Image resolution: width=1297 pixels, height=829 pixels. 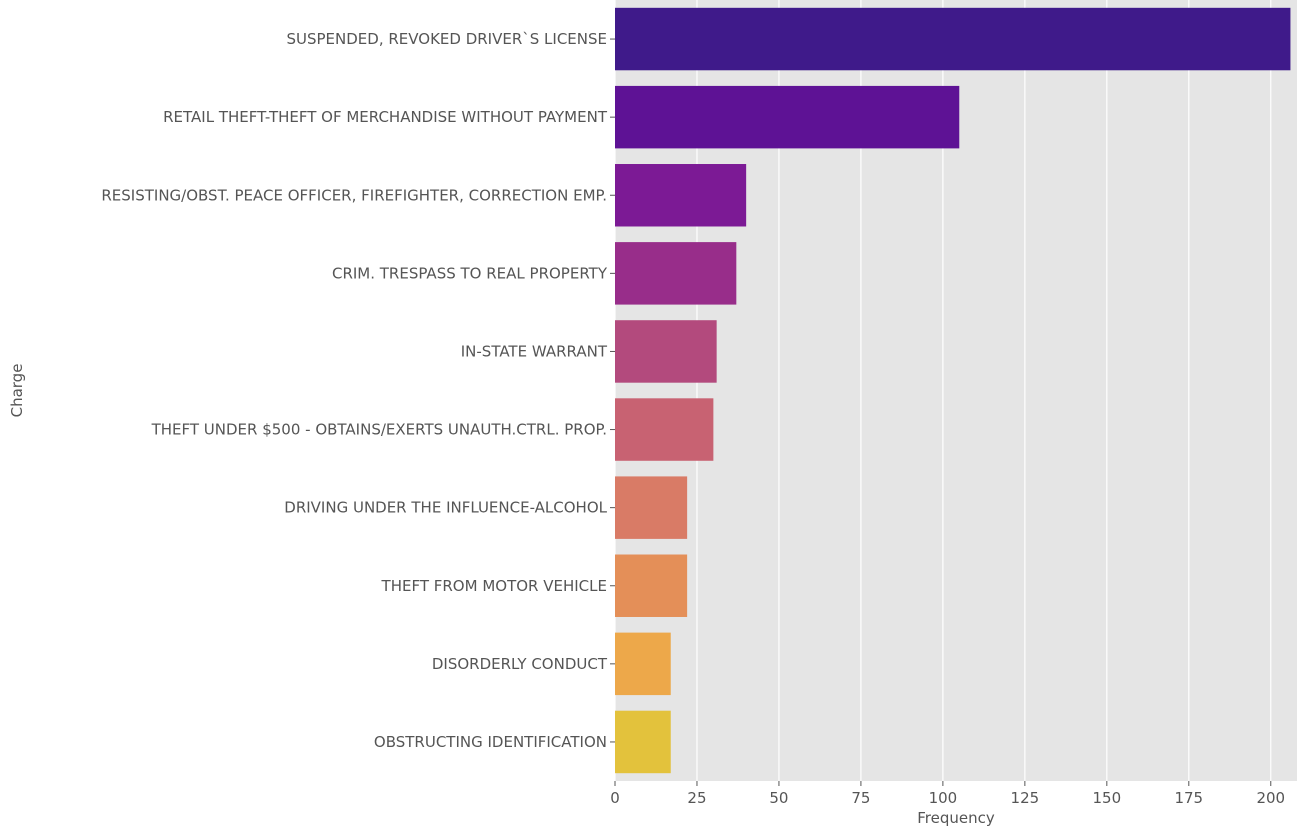 What do you see at coordinates (860, 798) in the screenshot?
I see `x-tick-label: 75` at bounding box center [860, 798].